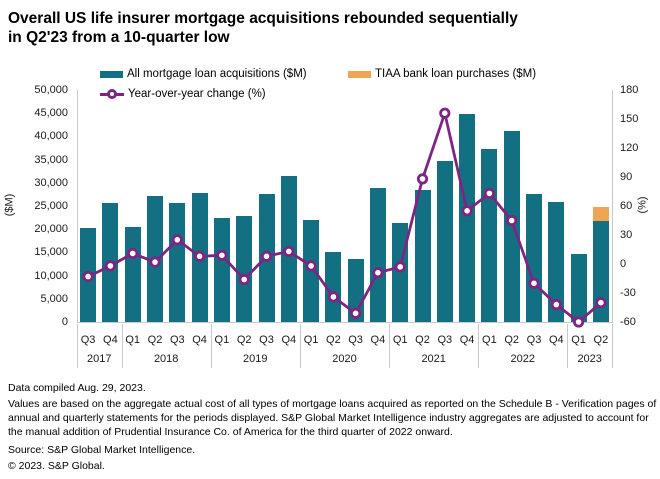 The height and width of the screenshot is (479, 660). Describe the element at coordinates (512, 340) in the screenshot. I see `x-label-19: Q2` at that location.